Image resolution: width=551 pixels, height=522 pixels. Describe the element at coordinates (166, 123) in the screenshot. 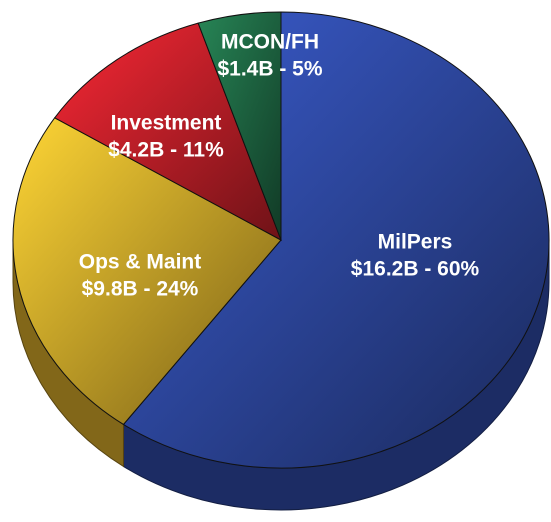

I see `slice-name: Investment` at that location.